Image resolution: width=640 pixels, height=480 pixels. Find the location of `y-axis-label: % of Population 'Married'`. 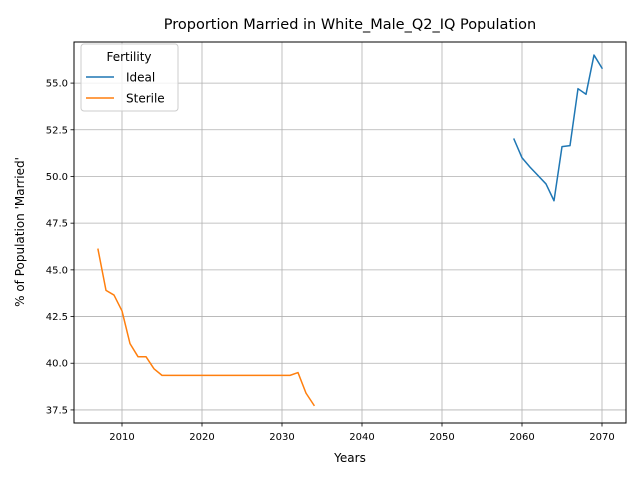

y-axis-label: % of Population 'Married' is located at coordinates (20, 232).